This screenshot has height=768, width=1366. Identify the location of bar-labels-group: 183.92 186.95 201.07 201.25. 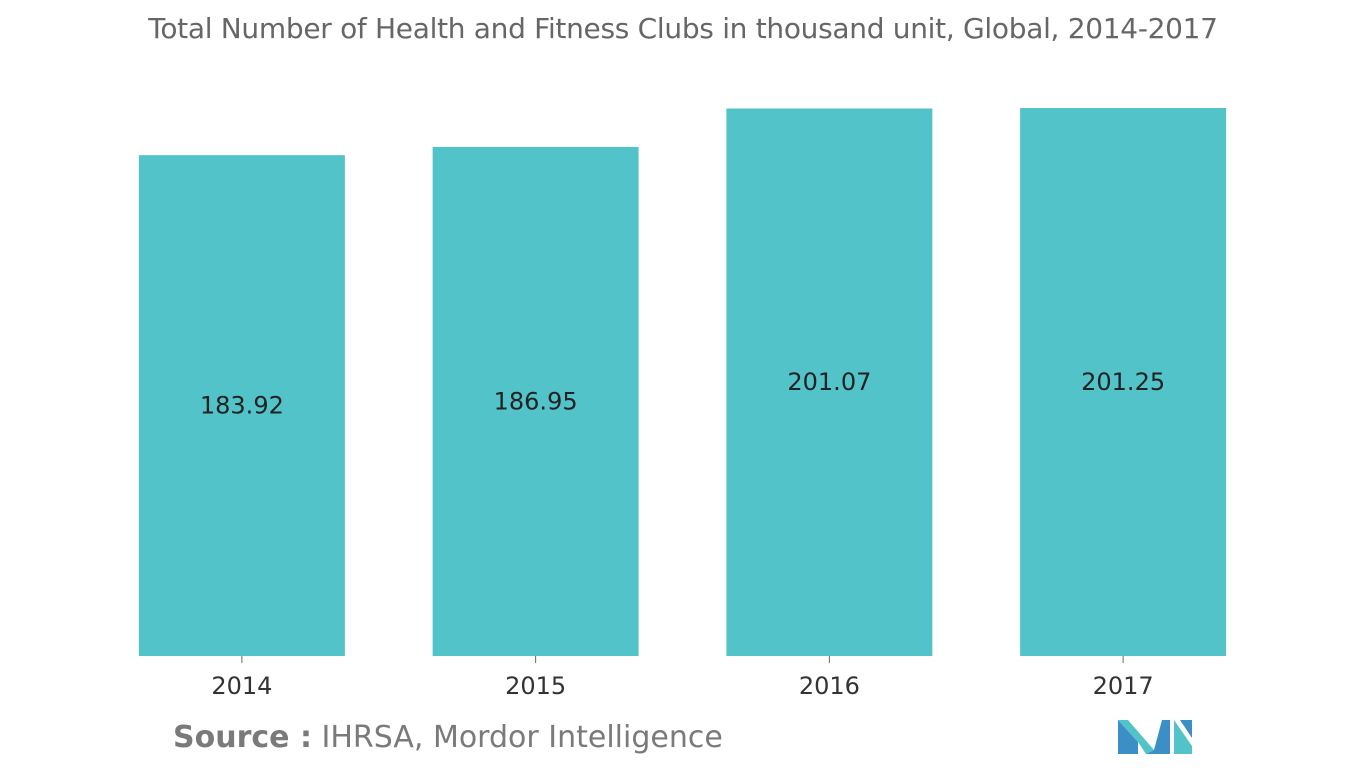
(682, 394).